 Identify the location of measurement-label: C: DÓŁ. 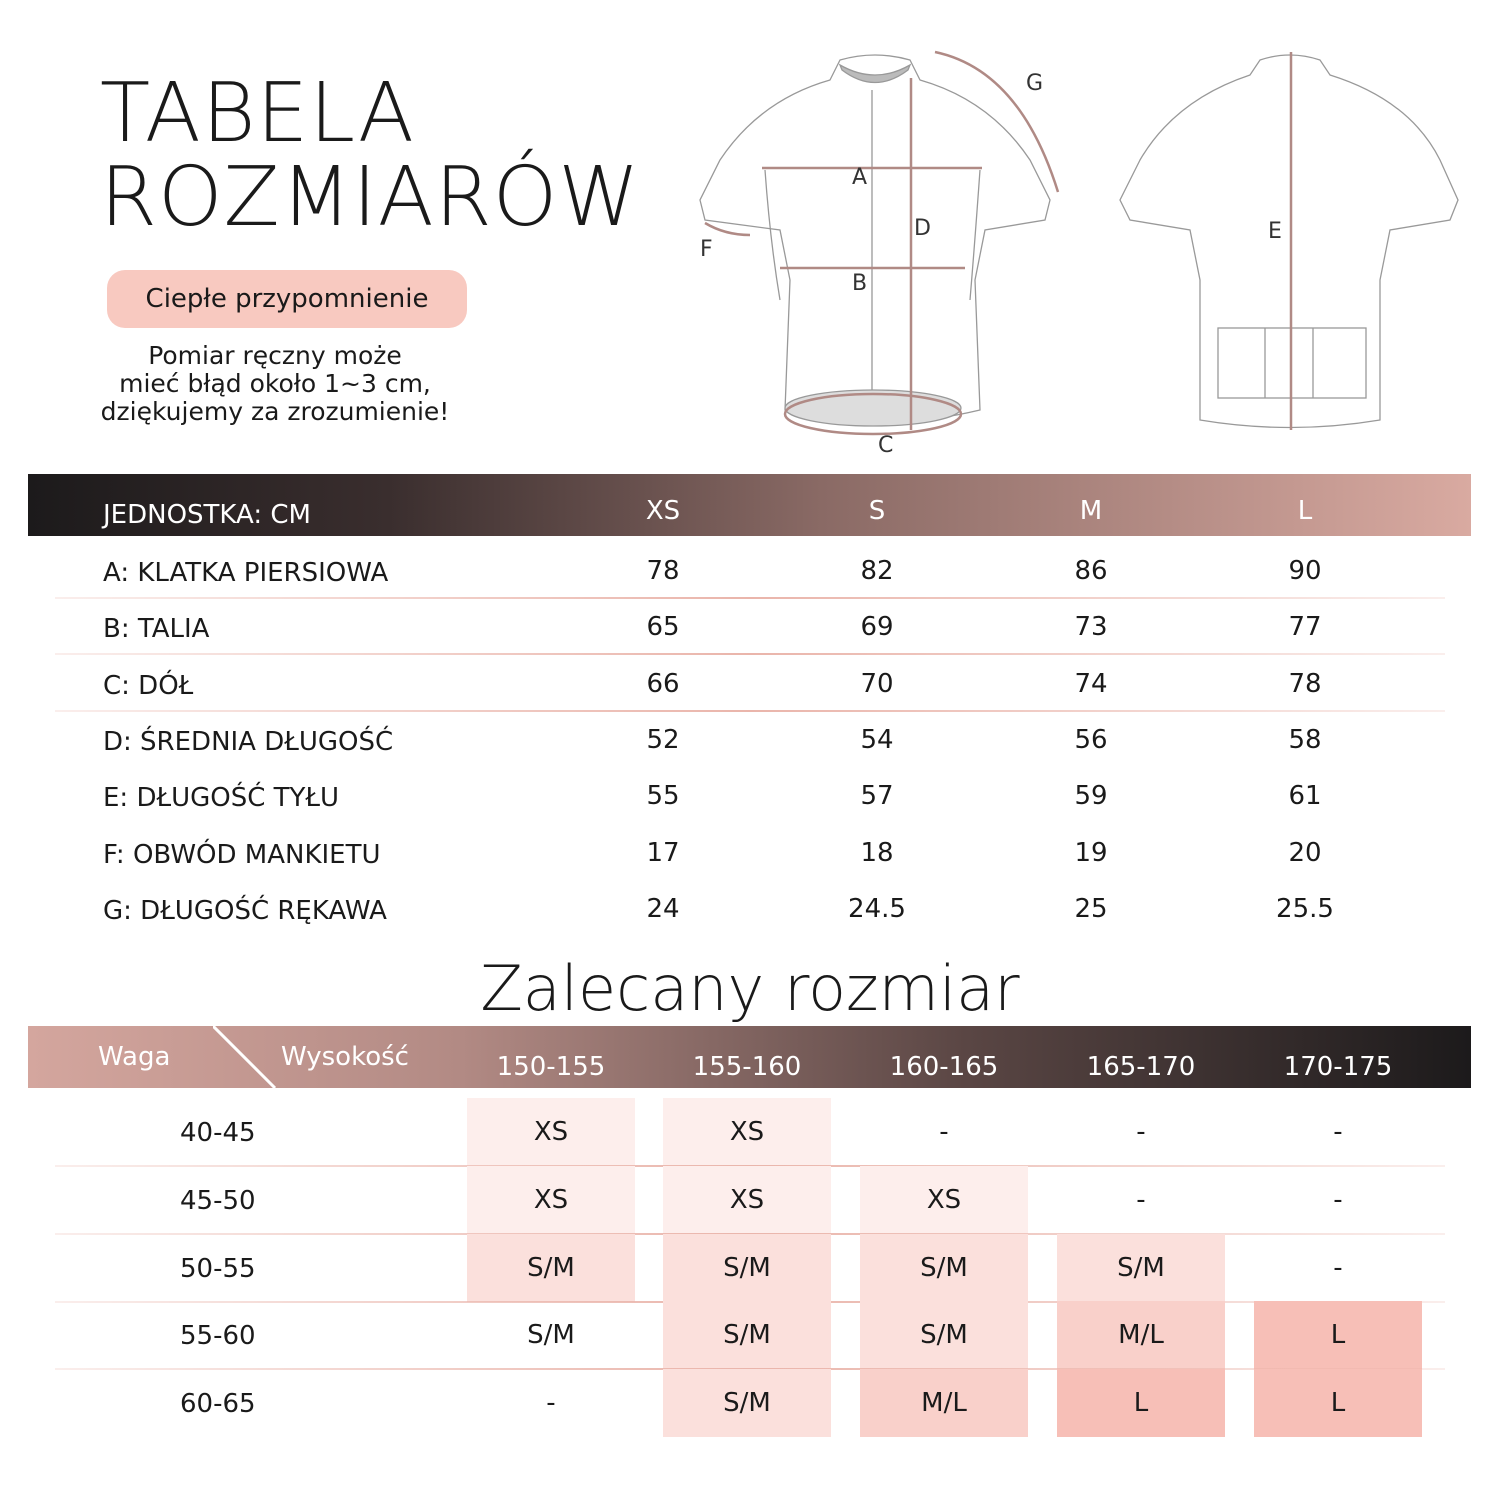
(148, 685).